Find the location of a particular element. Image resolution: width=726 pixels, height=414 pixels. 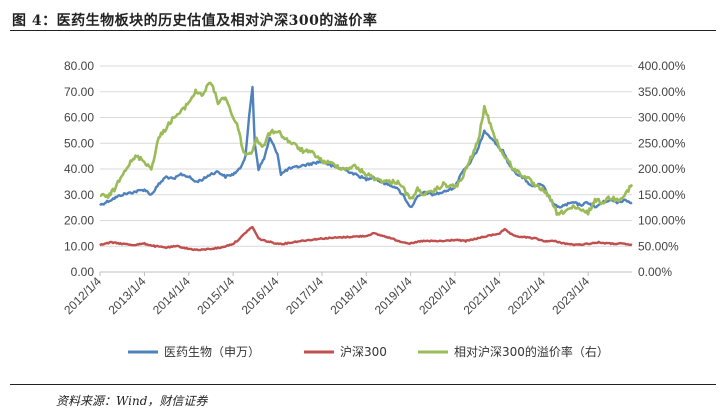

legend-label: 医药生物（申万） is located at coordinates (212, 352).